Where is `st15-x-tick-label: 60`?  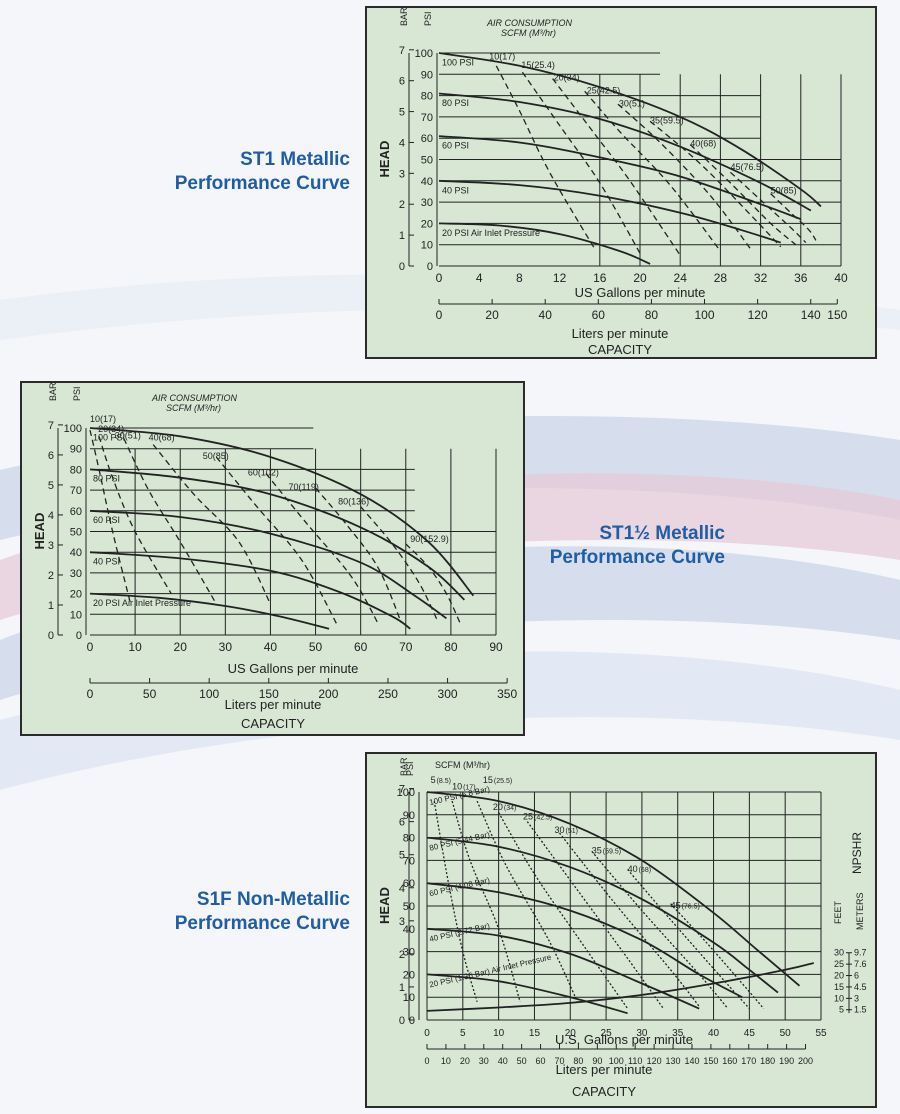 st15-x-tick-label: 60 is located at coordinates (361, 647).